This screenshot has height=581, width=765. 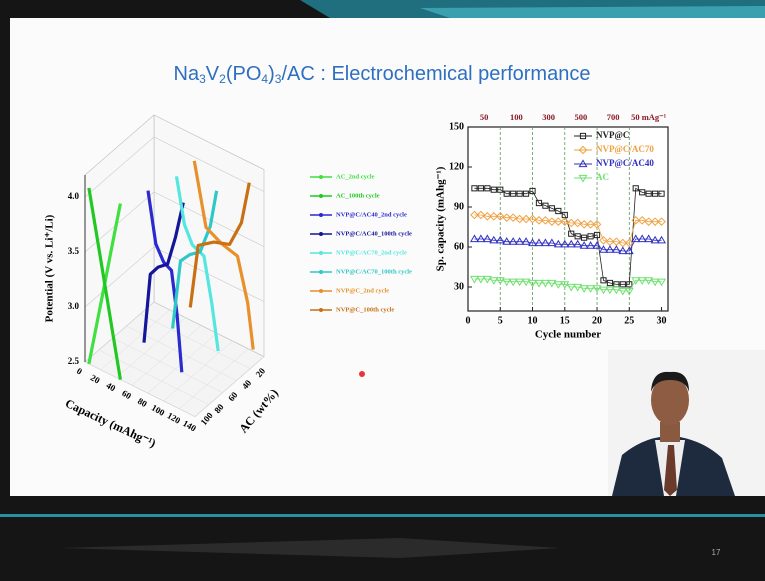 What do you see at coordinates (602, 177) in the screenshot?
I see `legend-label: AC` at bounding box center [602, 177].